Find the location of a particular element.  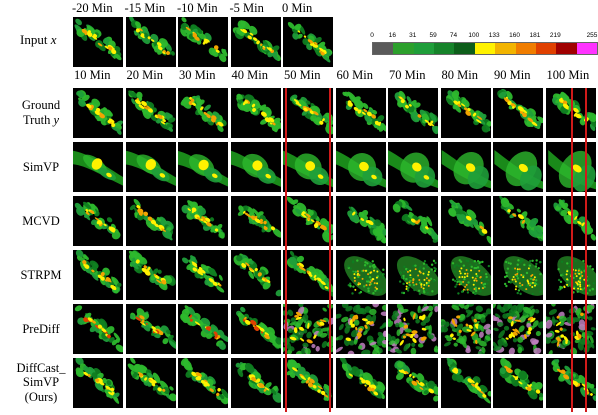

input-time-label: -20 Min is located at coordinates (92, 8).